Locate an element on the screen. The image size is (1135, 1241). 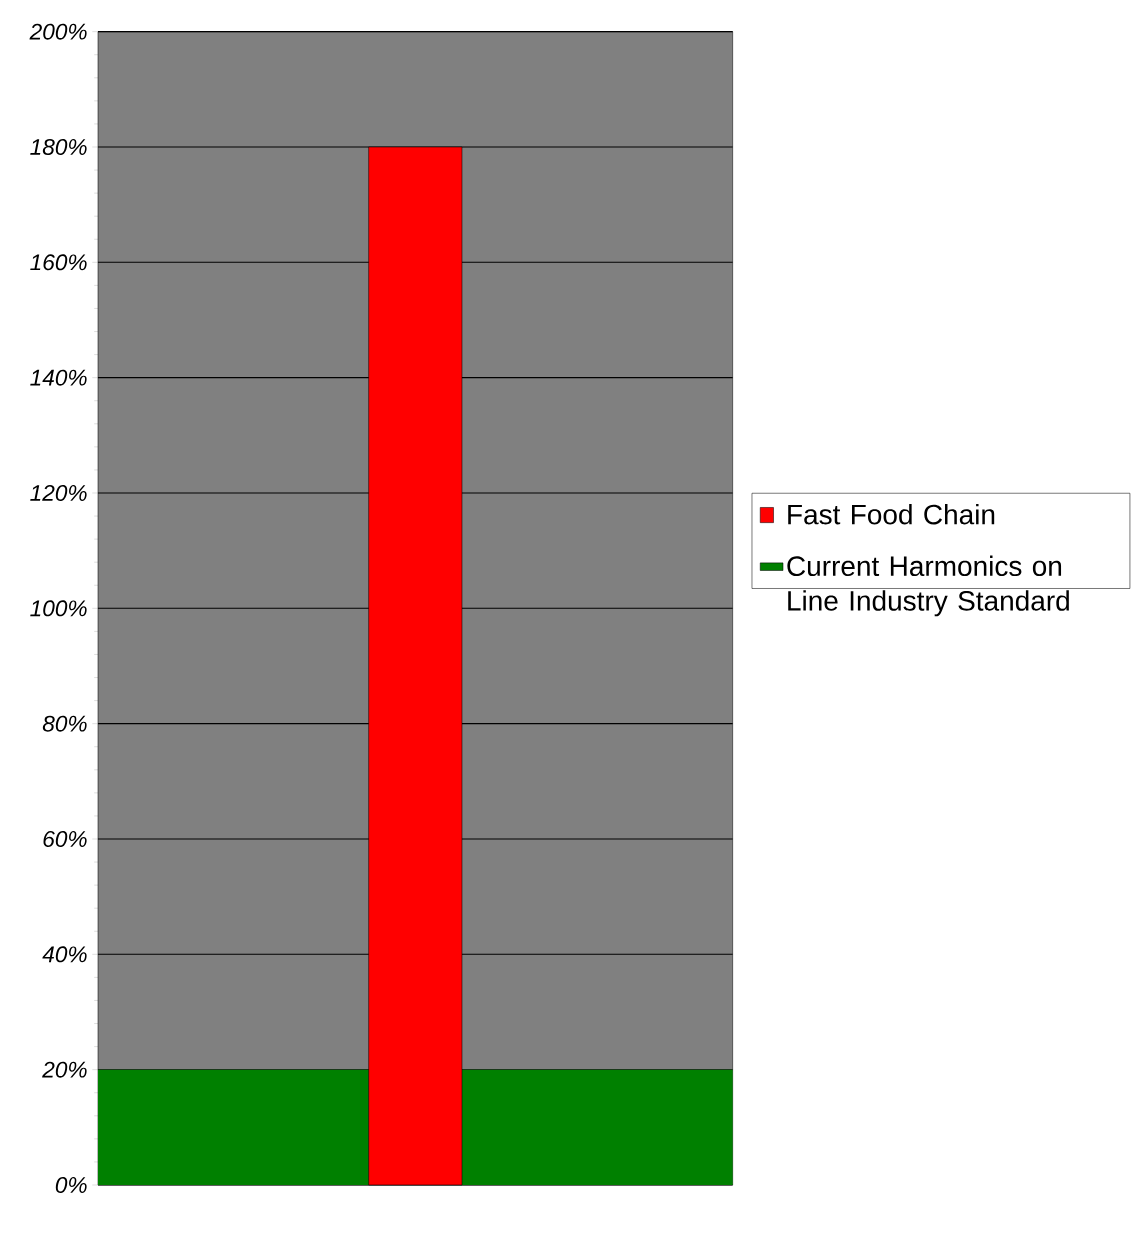
y-tick-label: 120% is located at coordinates (58, 493).